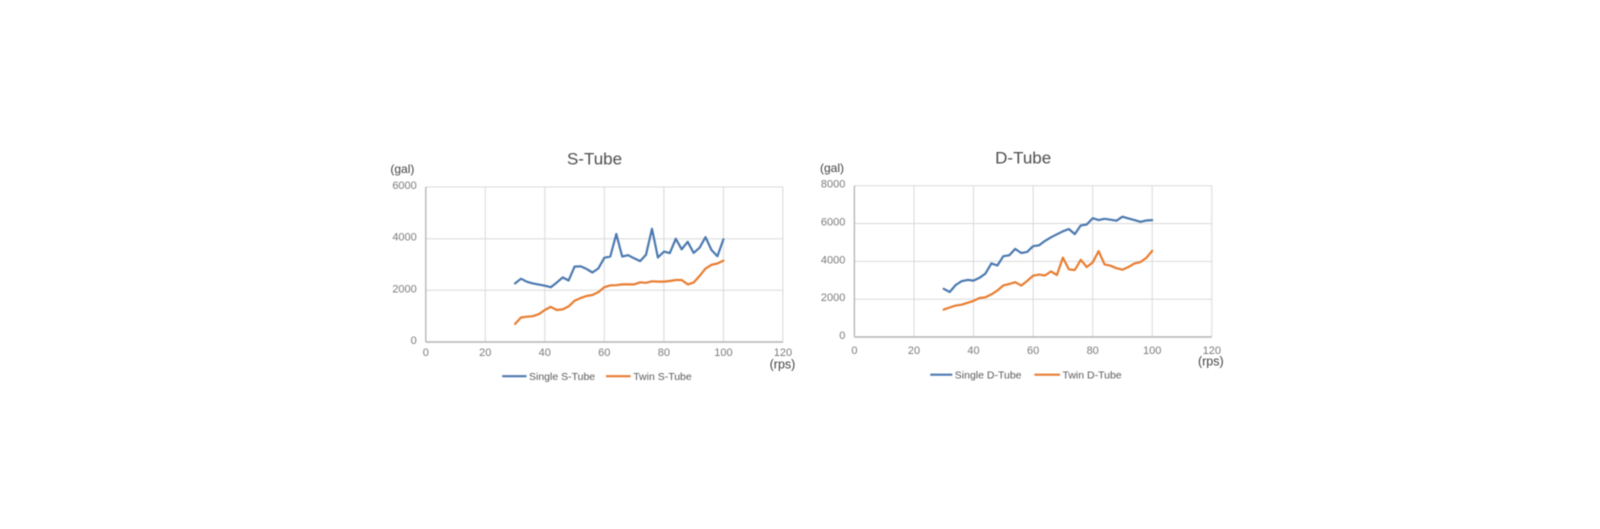 This screenshot has height=529, width=1600. What do you see at coordinates (988, 375) in the screenshot?
I see `svg-text: Single D-Tube` at bounding box center [988, 375].